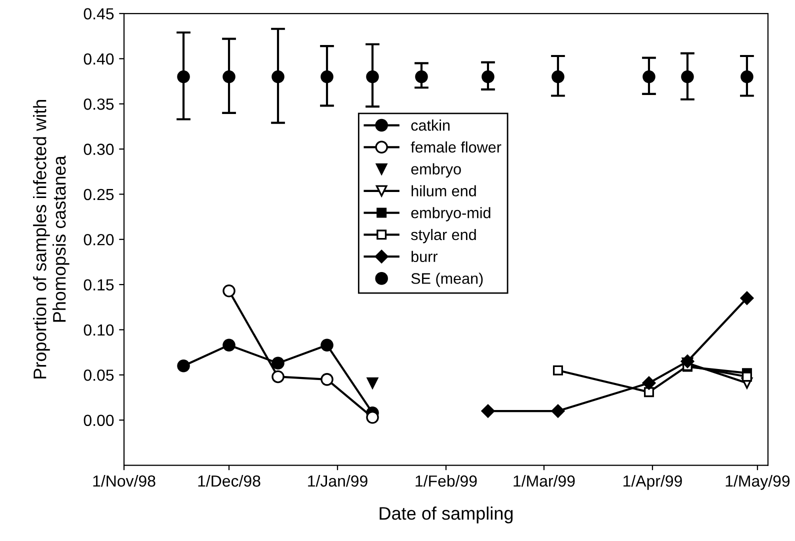 The height and width of the screenshot is (541, 795). Describe the element at coordinates (444, 190) in the screenshot. I see `legend-label: hilum end` at that location.